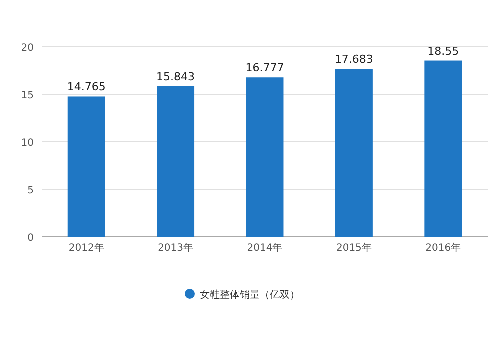 Image resolution: width=500 pixels, height=362 pixels. Describe the element at coordinates (27, 143) in the screenshot. I see `y-tick-label: 10` at that location.